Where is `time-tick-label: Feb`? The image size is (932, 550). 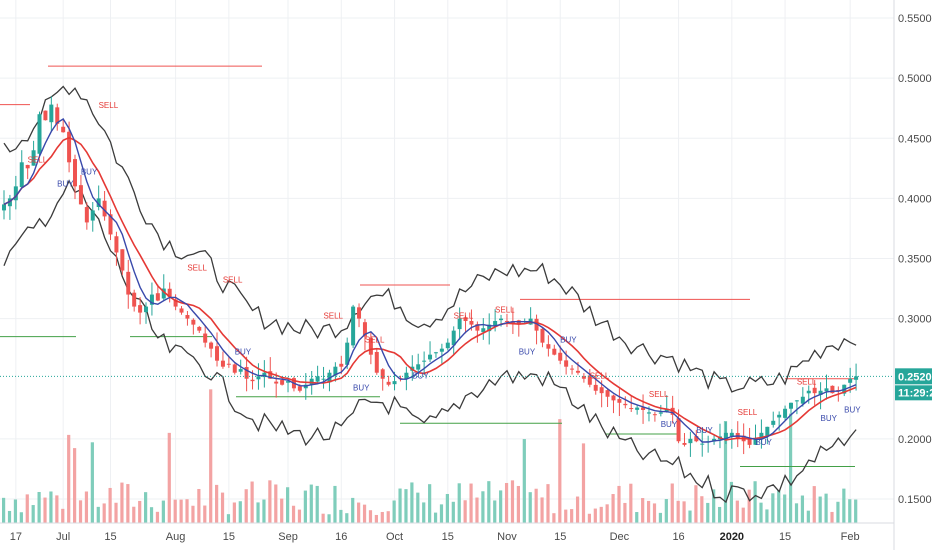
time-tick-label: Feb is located at coordinates (850, 537).